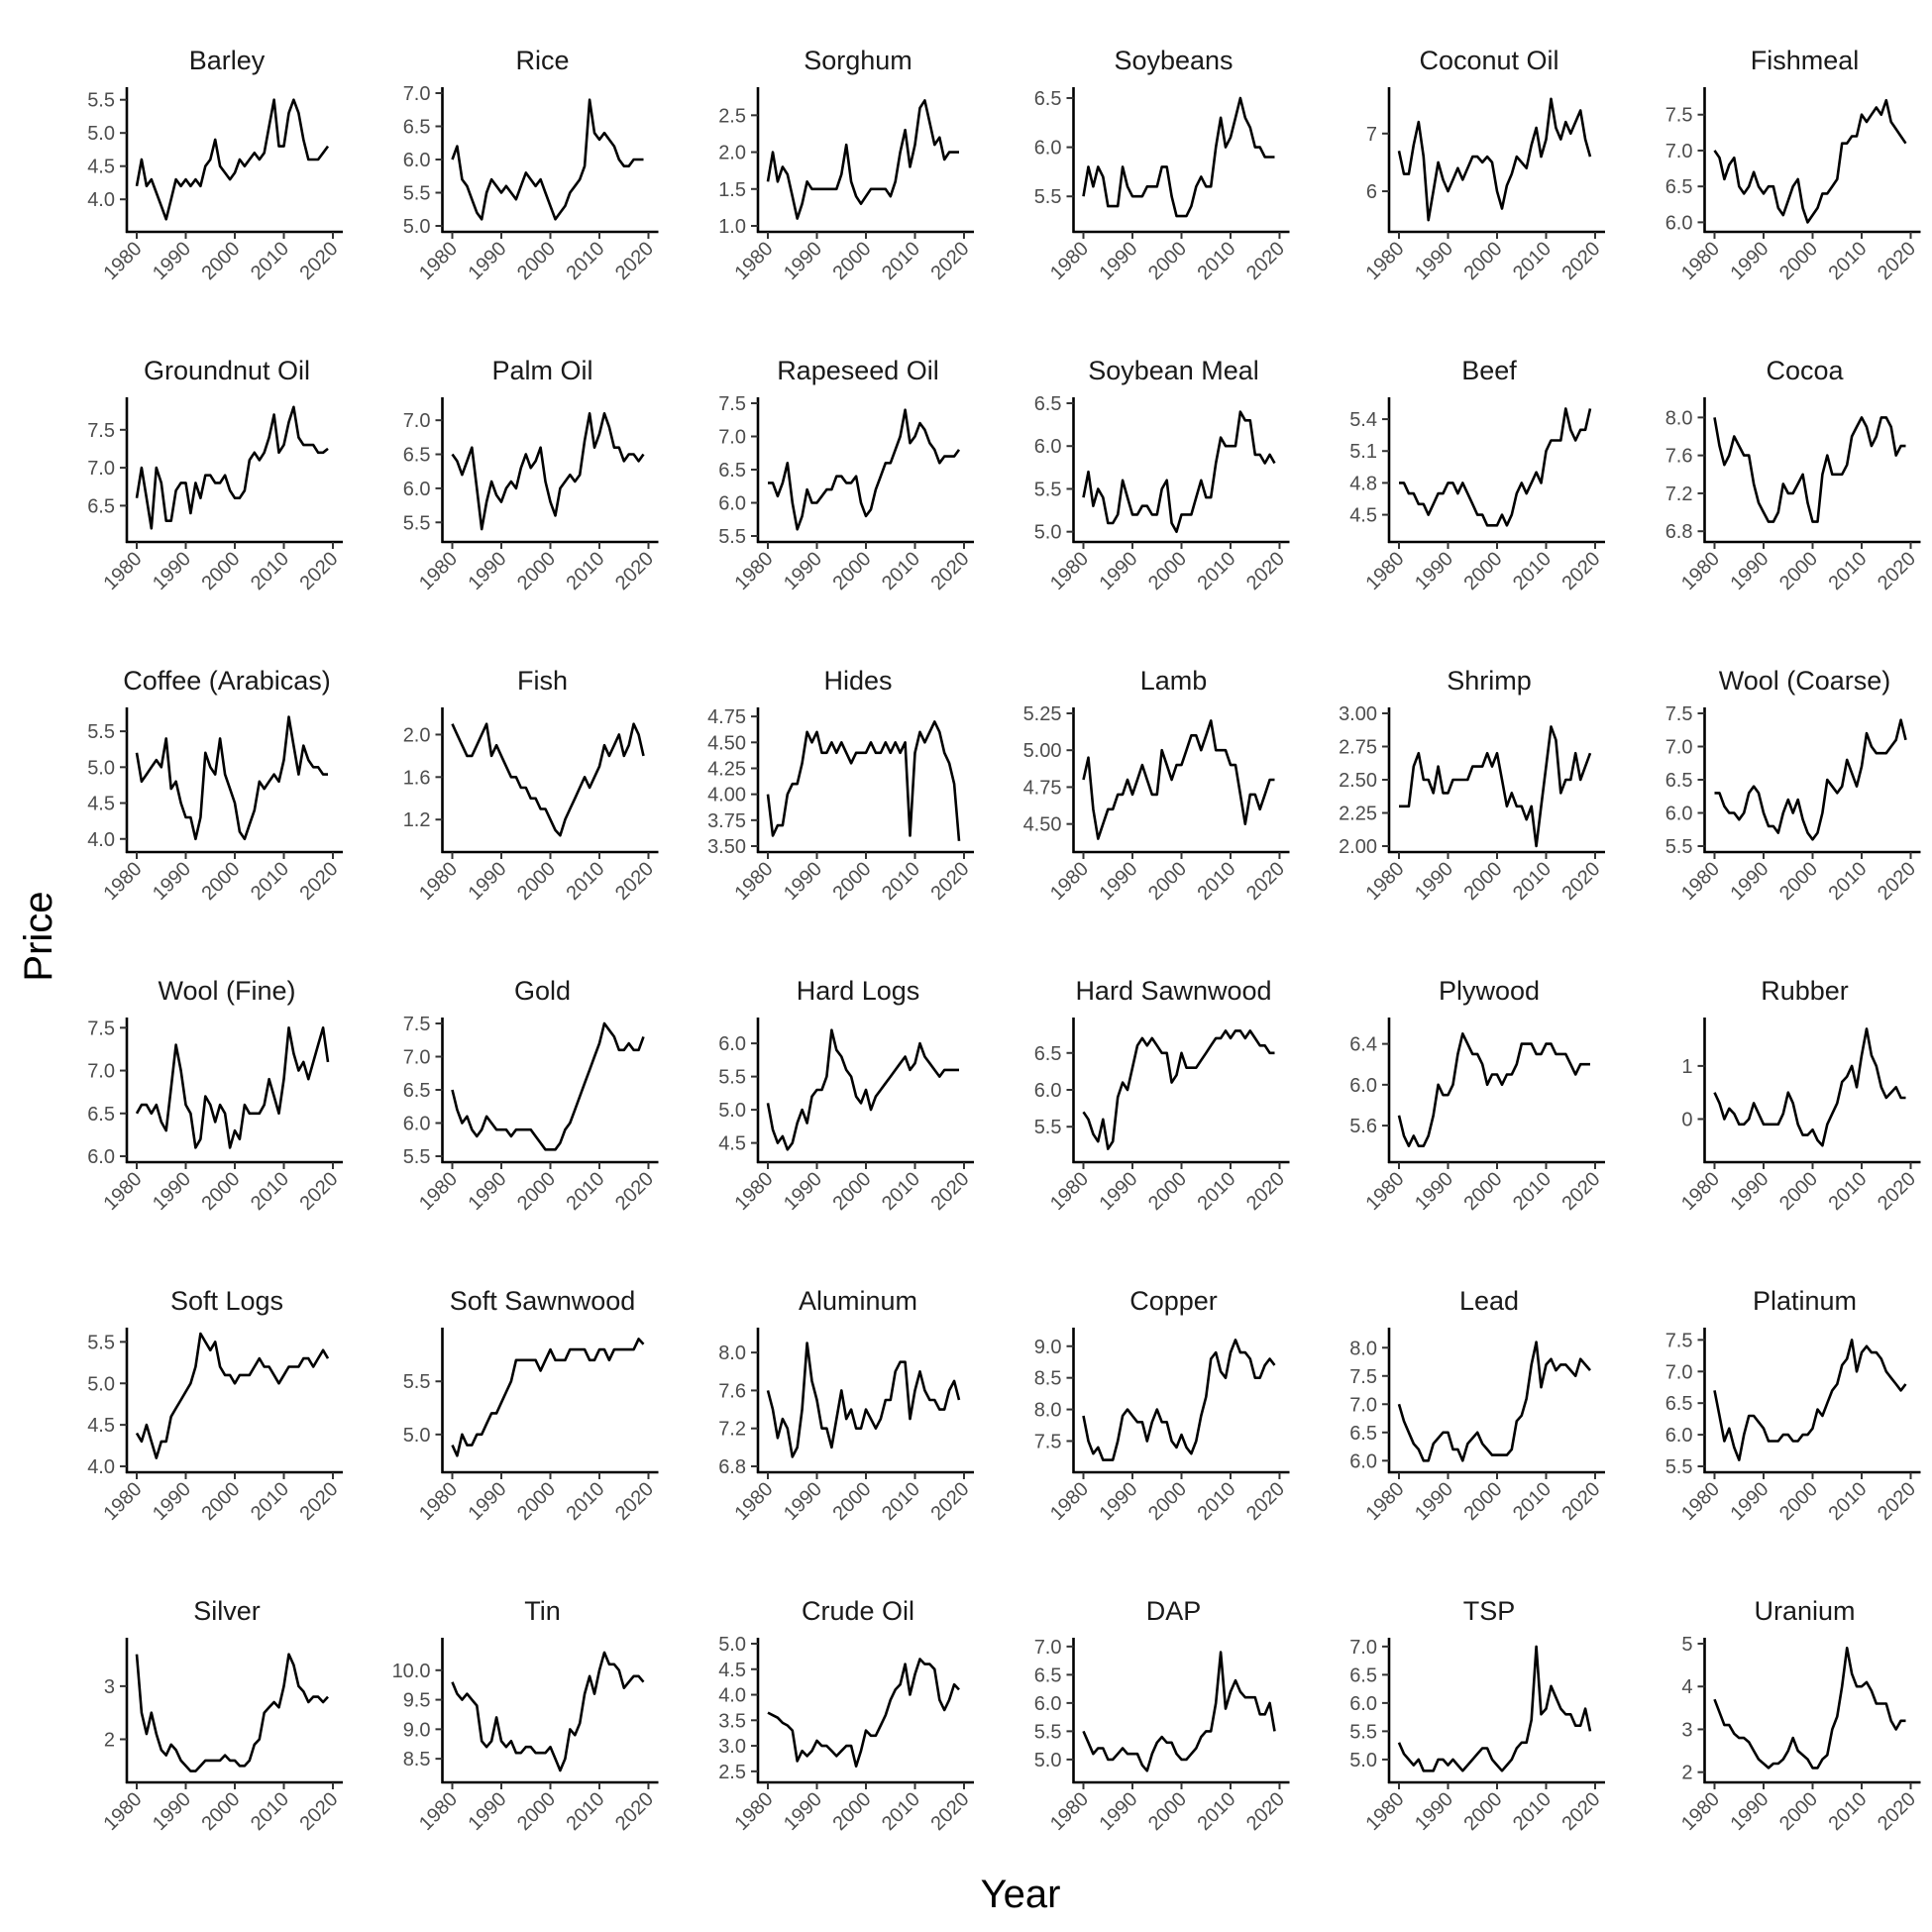 The height and width of the screenshot is (1932, 1932). What do you see at coordinates (1178, 1089) in the screenshot?
I see `series-line-hard-sawnwood` at bounding box center [1178, 1089].